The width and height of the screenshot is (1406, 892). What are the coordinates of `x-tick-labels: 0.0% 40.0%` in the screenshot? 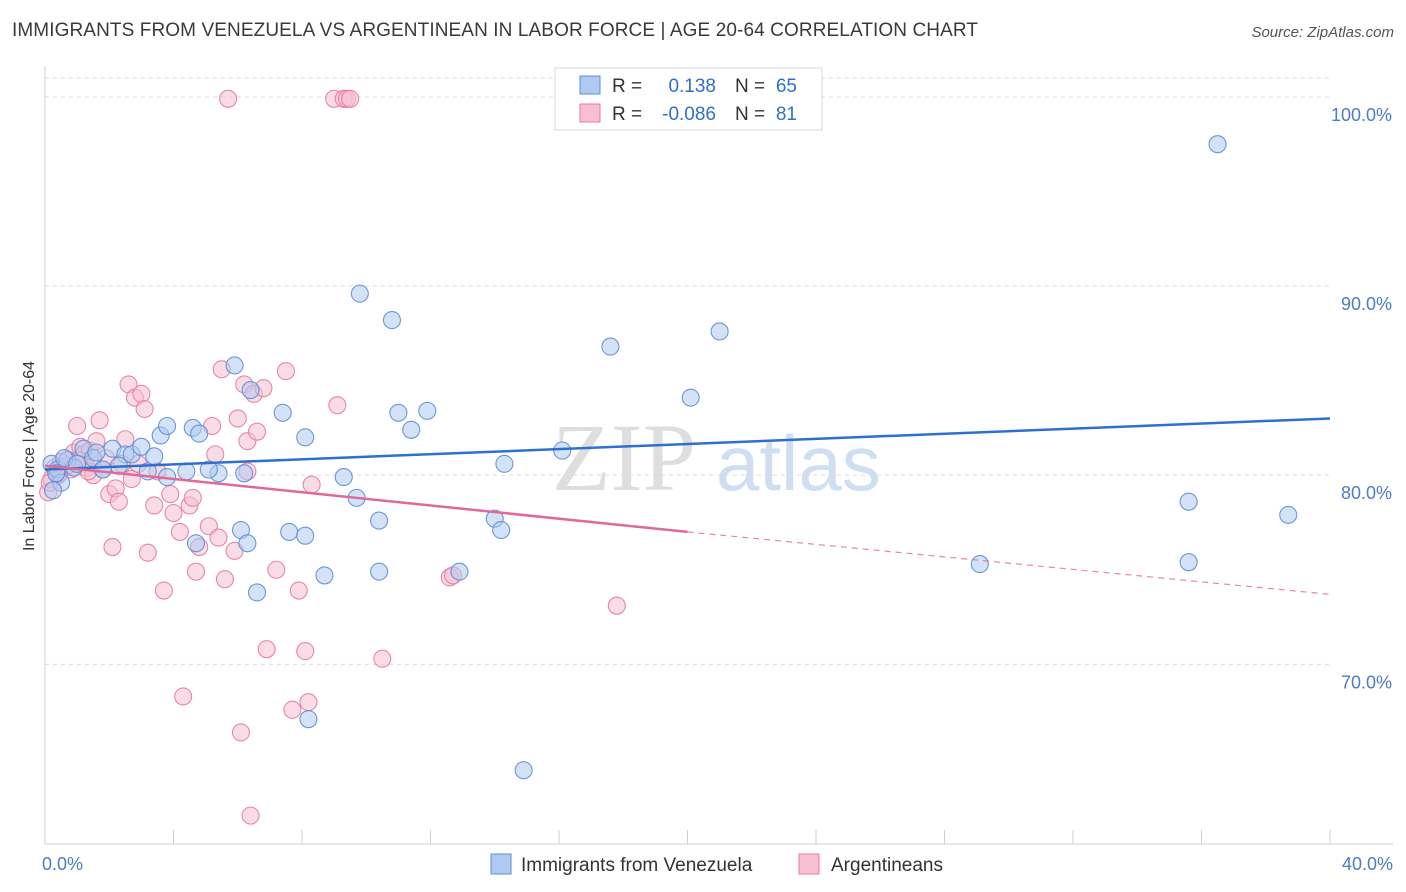 It's located at (717, 864).